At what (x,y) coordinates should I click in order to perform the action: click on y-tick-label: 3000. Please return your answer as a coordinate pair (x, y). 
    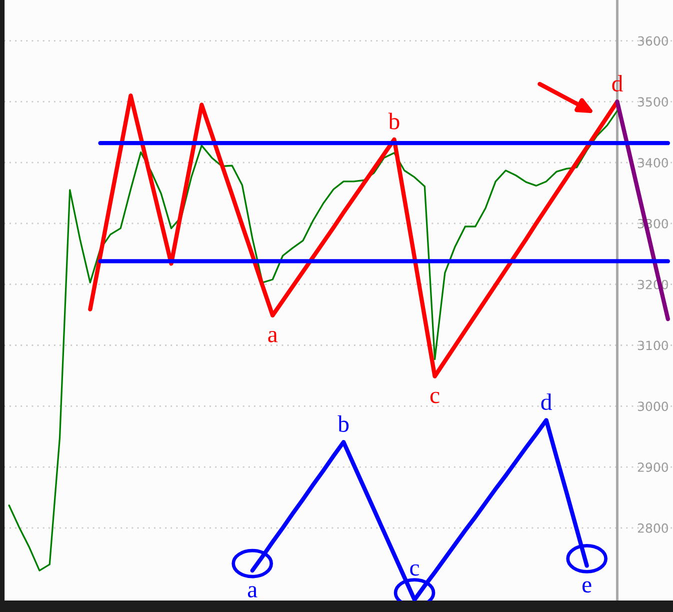
    Looking at the image, I should click on (653, 407).